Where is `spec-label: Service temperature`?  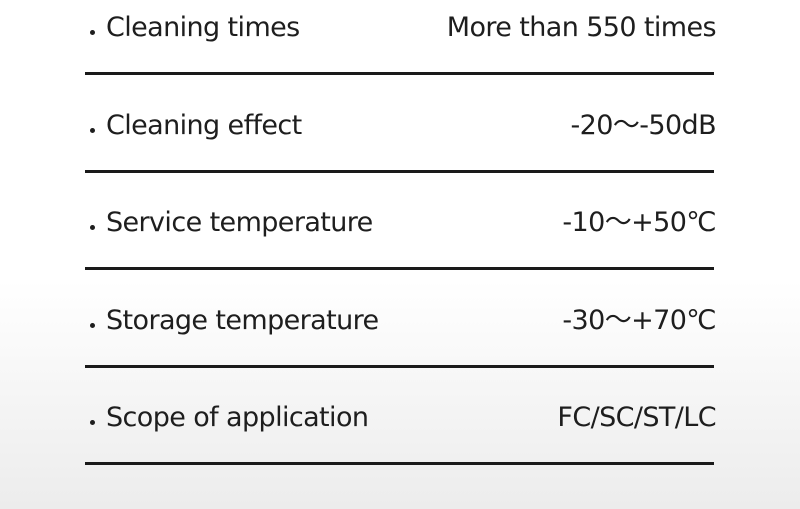
spec-label: Service temperature is located at coordinates (239, 222).